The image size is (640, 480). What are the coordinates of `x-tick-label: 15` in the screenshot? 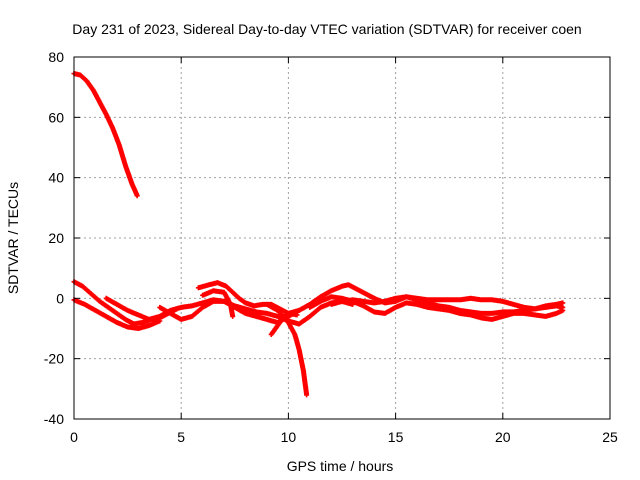 It's located at (396, 437).